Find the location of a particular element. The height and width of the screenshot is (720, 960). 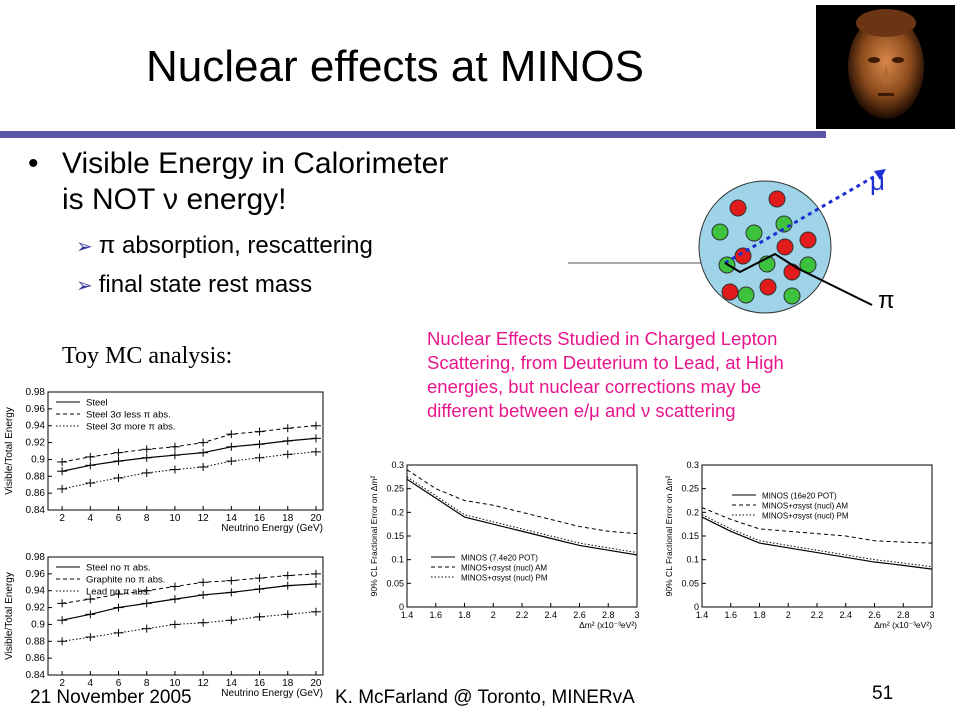

x-tick-label: 12 is located at coordinates (204, 683).